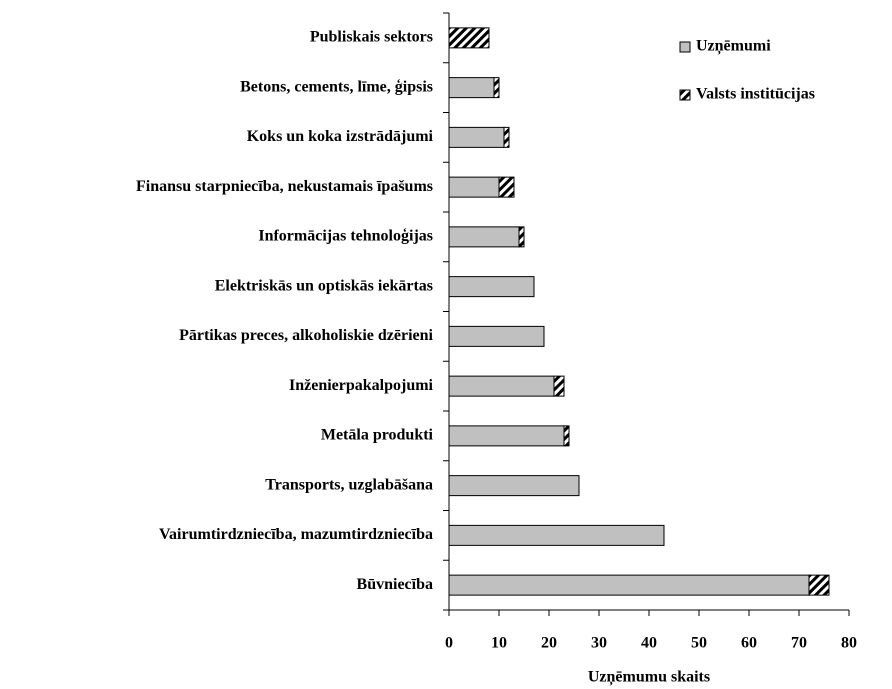 Image resolution: width=892 pixels, height=689 pixels. What do you see at coordinates (371, 37) in the screenshot?
I see `y-tick-label: Publiskais sektors` at bounding box center [371, 37].